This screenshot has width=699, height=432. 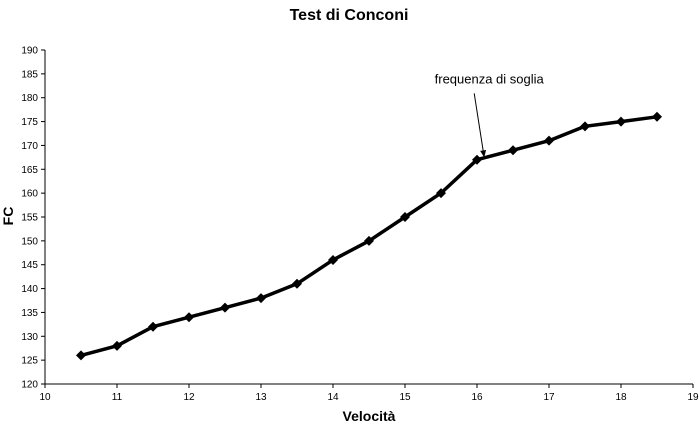 What do you see at coordinates (29, 170) in the screenshot?
I see `y-tick-label: 165` at bounding box center [29, 170].